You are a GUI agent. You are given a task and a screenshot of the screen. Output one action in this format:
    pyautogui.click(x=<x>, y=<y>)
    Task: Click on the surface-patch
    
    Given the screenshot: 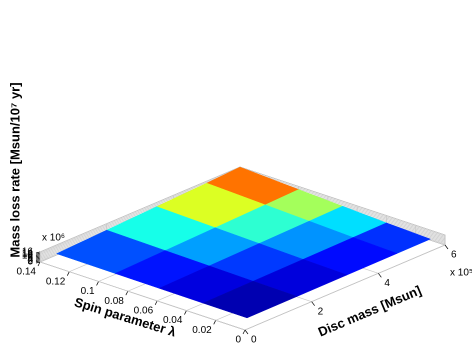 What is the action you would take?
    pyautogui.click(x=250, y=299)
    